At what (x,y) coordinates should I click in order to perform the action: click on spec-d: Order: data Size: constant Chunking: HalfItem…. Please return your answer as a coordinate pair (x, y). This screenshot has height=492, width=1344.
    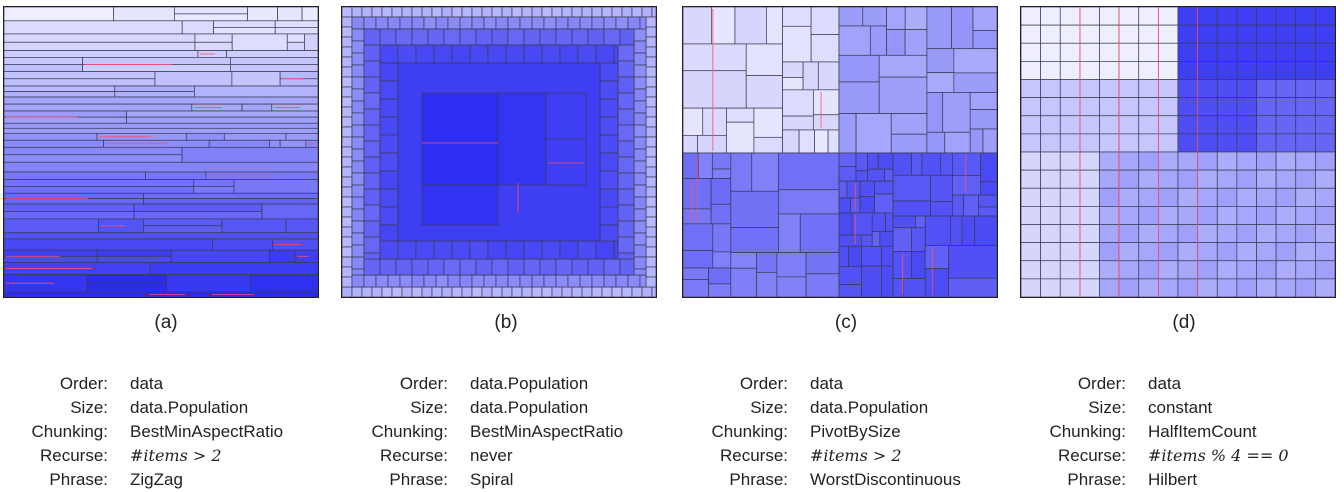
    Looking at the image, I should click on (1181, 432).